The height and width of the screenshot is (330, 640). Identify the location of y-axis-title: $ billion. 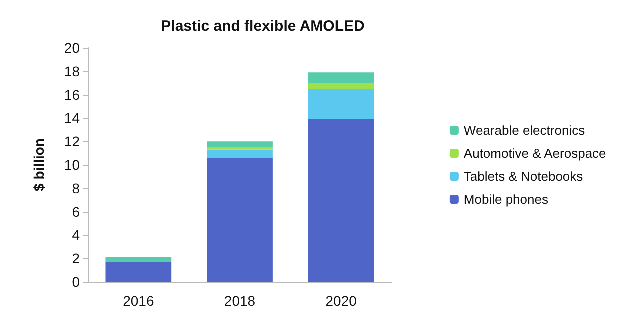
(39, 165).